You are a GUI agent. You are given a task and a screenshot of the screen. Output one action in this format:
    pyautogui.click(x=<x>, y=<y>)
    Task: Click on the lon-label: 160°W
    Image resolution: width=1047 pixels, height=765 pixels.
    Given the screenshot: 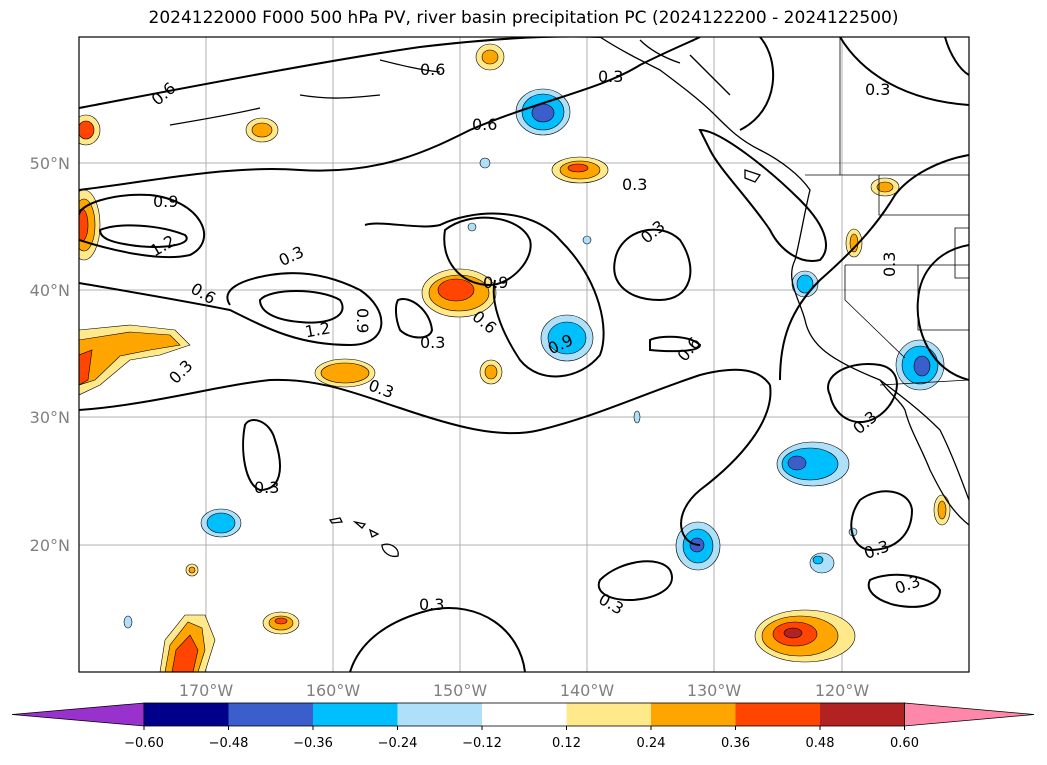 What is the action you would take?
    pyautogui.click(x=333, y=690)
    